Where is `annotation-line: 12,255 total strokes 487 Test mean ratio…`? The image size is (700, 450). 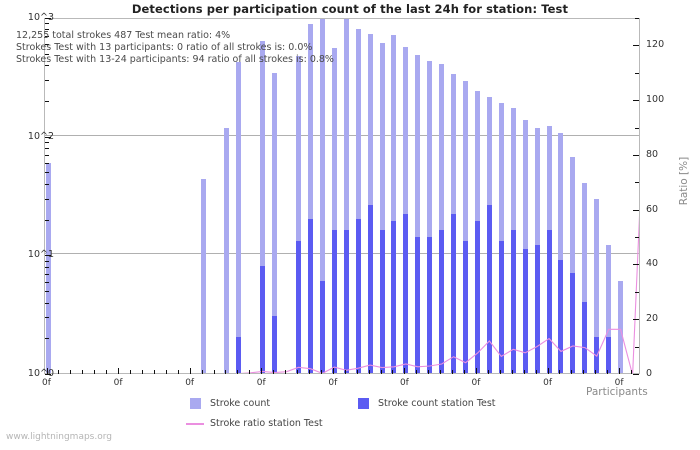 annotation-line: 12,255 total strokes 487 Test mean ratio… is located at coordinates (123, 35).